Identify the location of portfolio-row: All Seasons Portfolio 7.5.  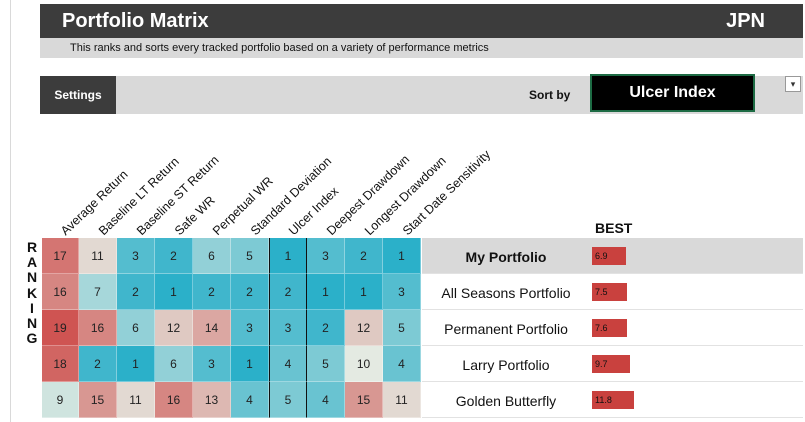
(612, 292).